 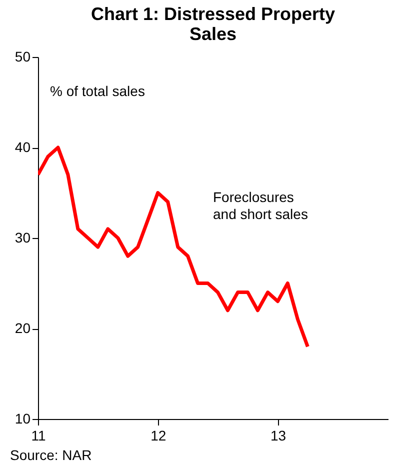 I want to click on y-tick-label: 40, so click(x=22, y=147).